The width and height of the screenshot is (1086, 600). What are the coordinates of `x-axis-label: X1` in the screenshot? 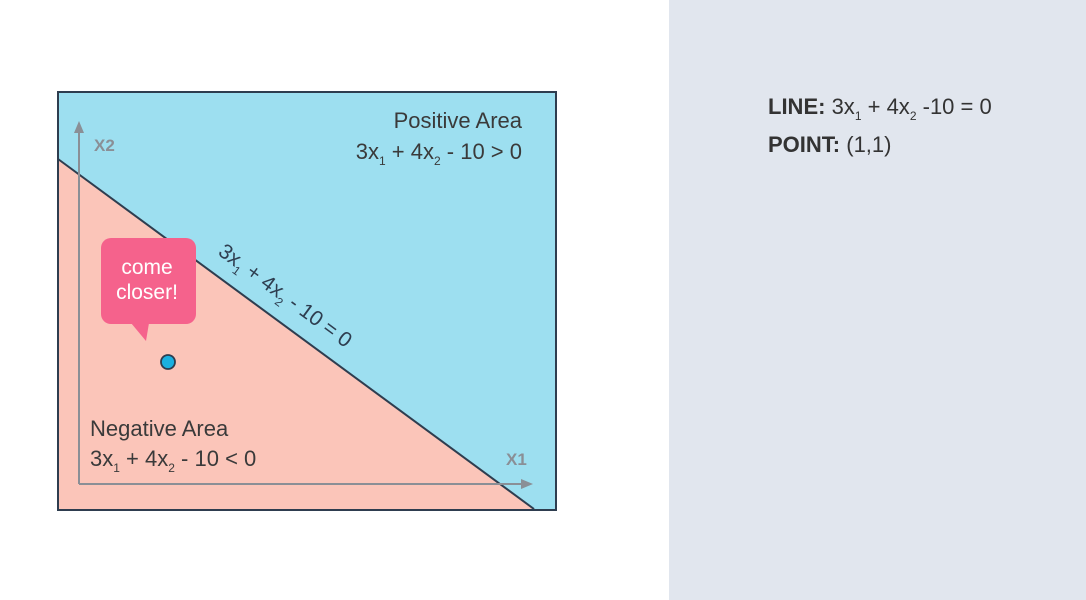 It's located at (516, 459).